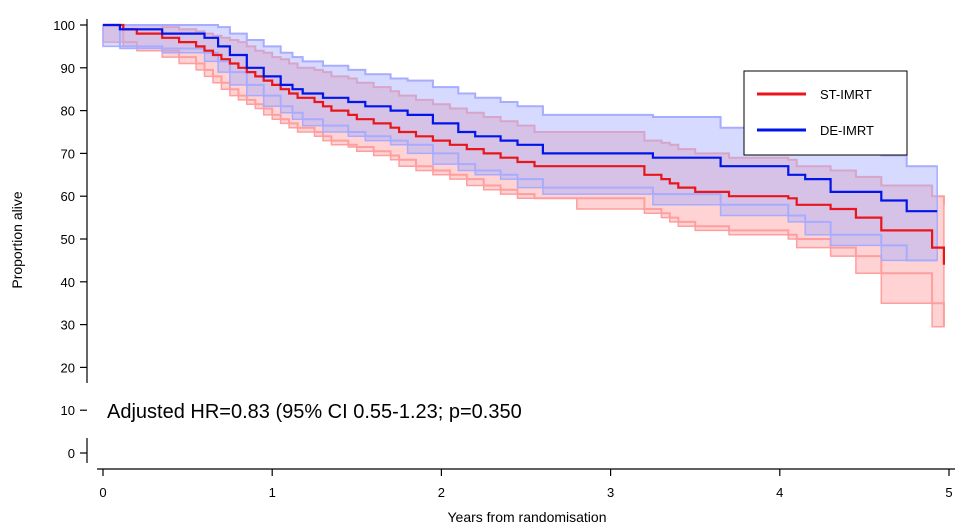 The width and height of the screenshot is (965, 529). What do you see at coordinates (846, 94) in the screenshot?
I see `legend-label-st-imrt: ST-IMRT` at bounding box center [846, 94].